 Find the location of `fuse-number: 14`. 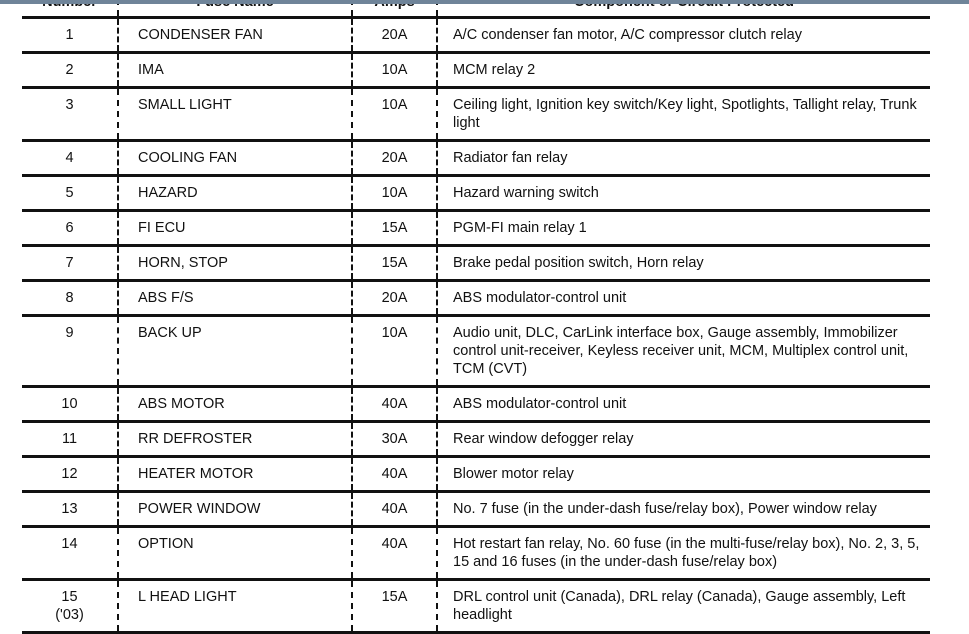

fuse-number: 14 is located at coordinates (70, 553).